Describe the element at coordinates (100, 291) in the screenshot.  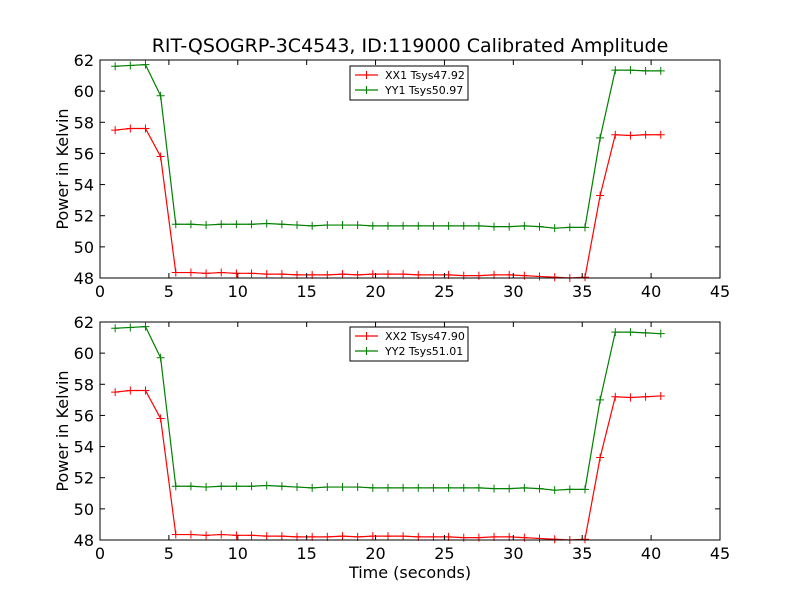
I see `x-tick-label: 0` at that location.